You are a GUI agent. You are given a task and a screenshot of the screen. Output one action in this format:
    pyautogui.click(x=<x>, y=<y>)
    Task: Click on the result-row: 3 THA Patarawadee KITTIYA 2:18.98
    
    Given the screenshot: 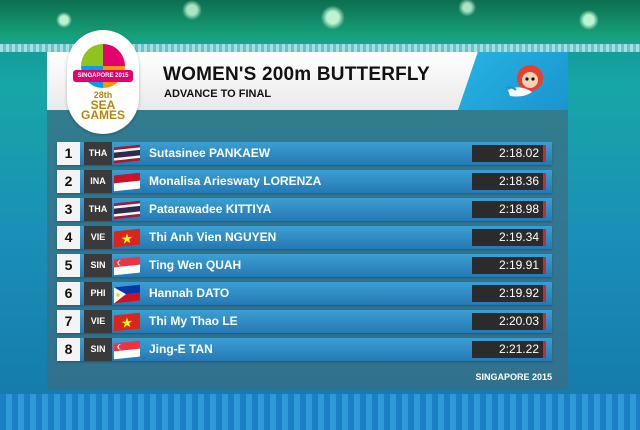 What is the action you would take?
    pyautogui.click(x=304, y=209)
    